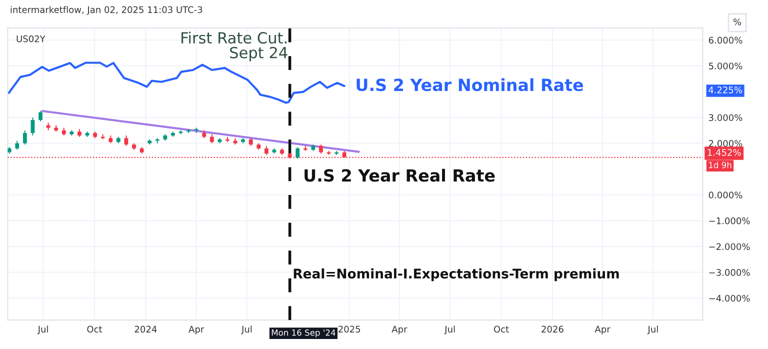 Image resolution: width=768 pixels, height=349 pixels. I want to click on annotation: US02Y, so click(31, 38).